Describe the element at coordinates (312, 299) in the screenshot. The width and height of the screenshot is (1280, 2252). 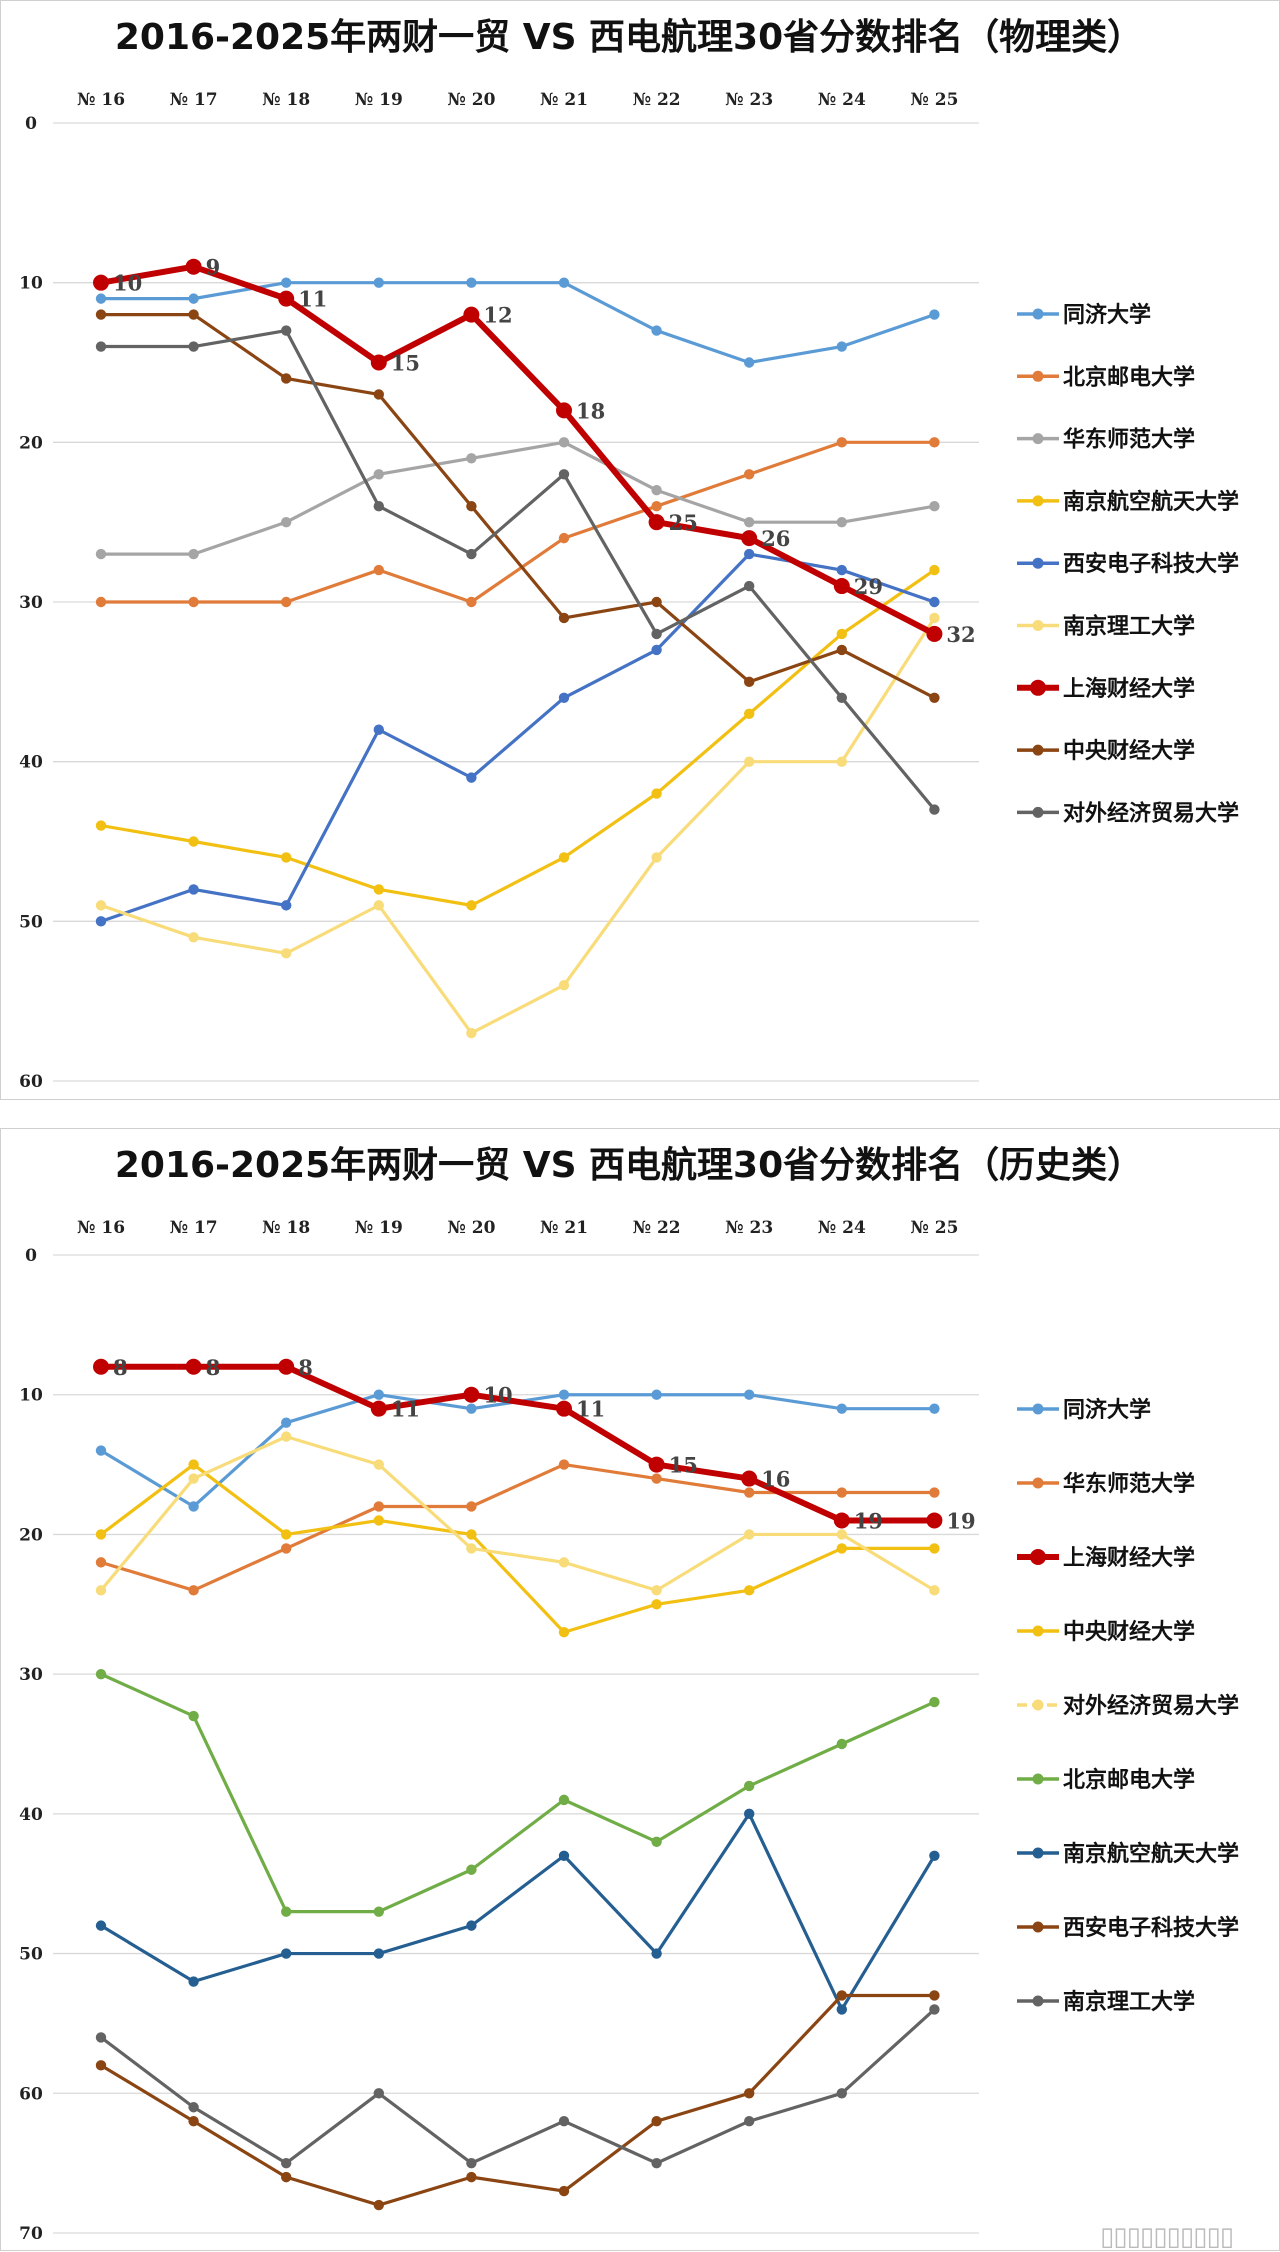
I see `data-label: 11` at that location.